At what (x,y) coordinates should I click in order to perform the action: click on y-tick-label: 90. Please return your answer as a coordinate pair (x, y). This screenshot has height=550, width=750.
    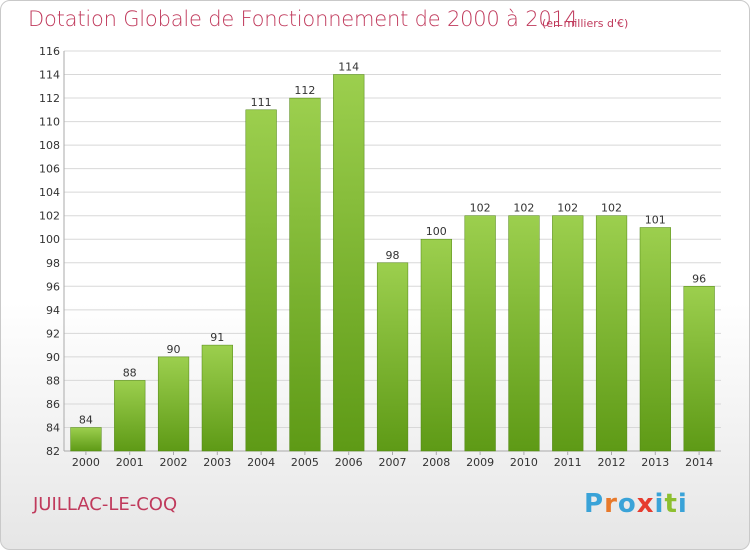
    Looking at the image, I should click on (53, 357).